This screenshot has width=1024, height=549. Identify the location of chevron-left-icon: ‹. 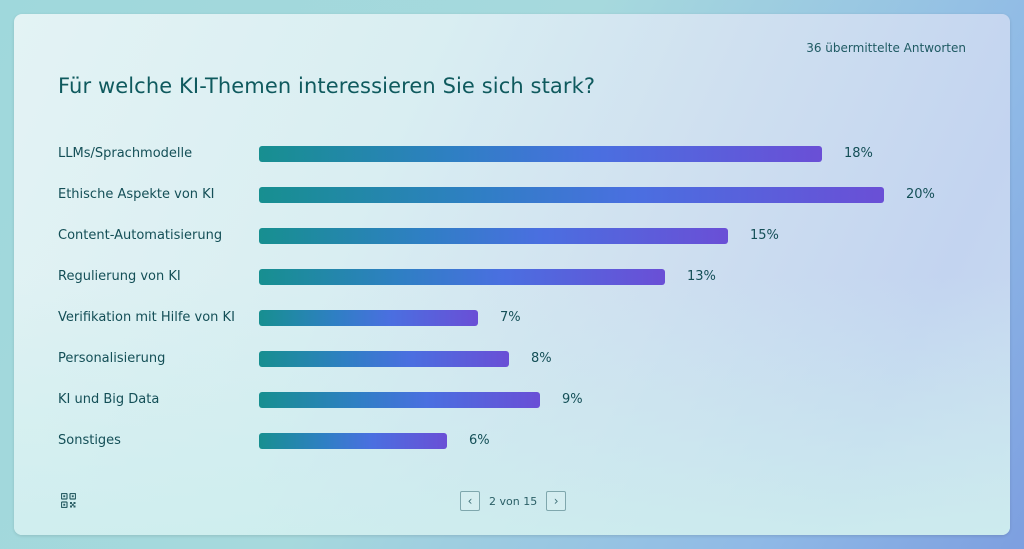
(470, 501).